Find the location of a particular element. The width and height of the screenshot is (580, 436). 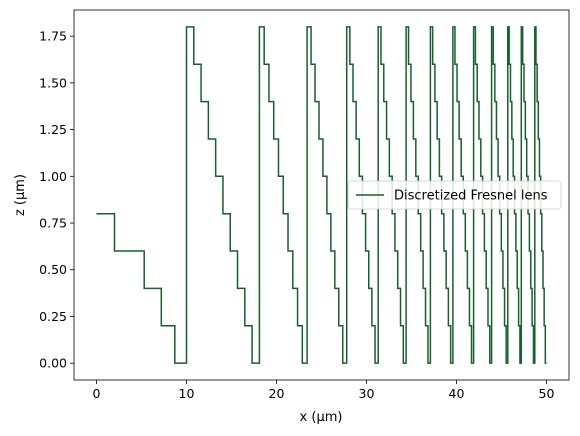

y-axis-label: z (μm) is located at coordinates (20, 195).